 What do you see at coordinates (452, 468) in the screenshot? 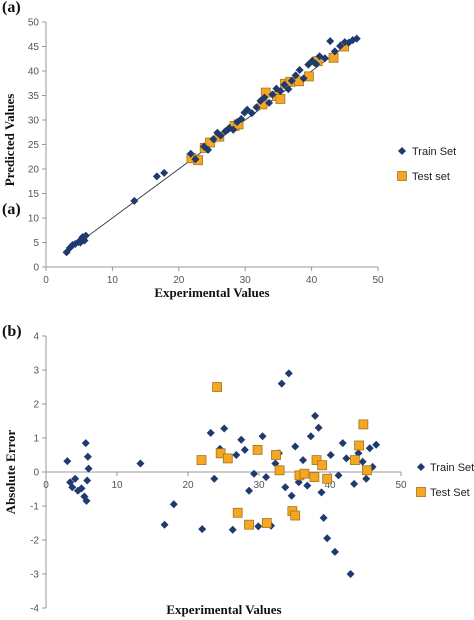
I see `legend-train-label-b: Train Set` at bounding box center [452, 468].